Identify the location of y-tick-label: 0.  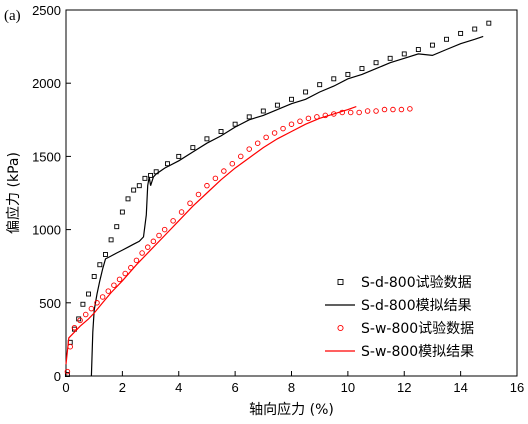
(57, 376).